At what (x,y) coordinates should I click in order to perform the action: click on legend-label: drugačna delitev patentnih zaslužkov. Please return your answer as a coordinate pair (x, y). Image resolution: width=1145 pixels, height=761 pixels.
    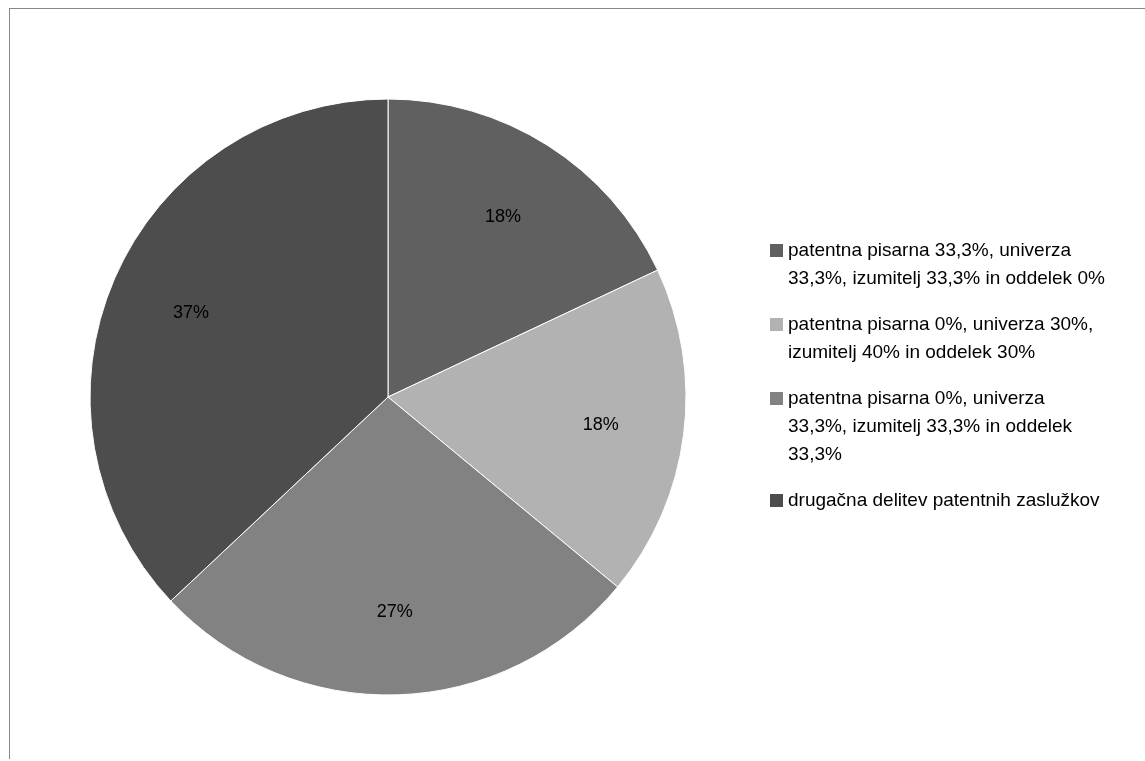
    Looking at the image, I should click on (944, 500).